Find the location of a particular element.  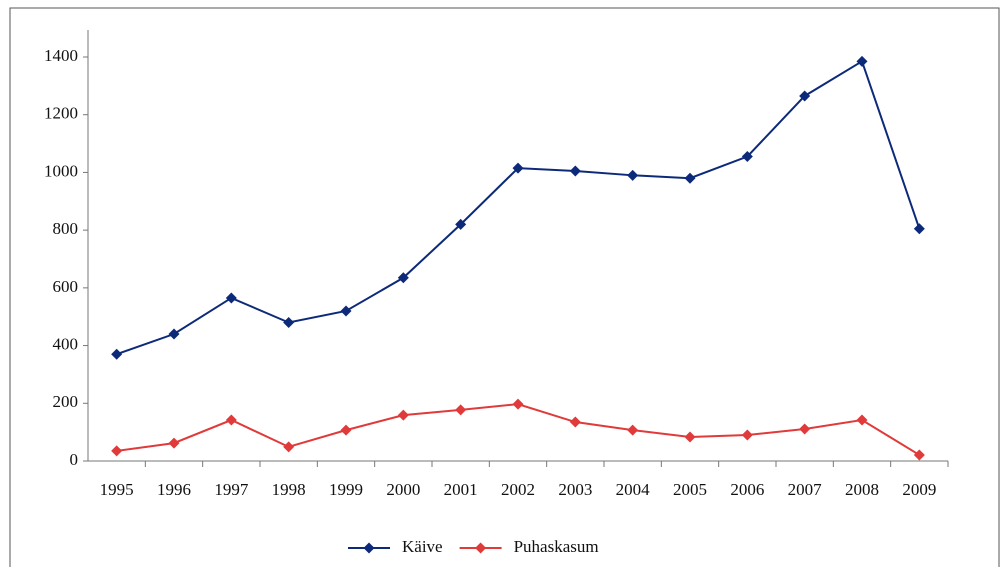

y-tick-label: 600 is located at coordinates (66, 286).